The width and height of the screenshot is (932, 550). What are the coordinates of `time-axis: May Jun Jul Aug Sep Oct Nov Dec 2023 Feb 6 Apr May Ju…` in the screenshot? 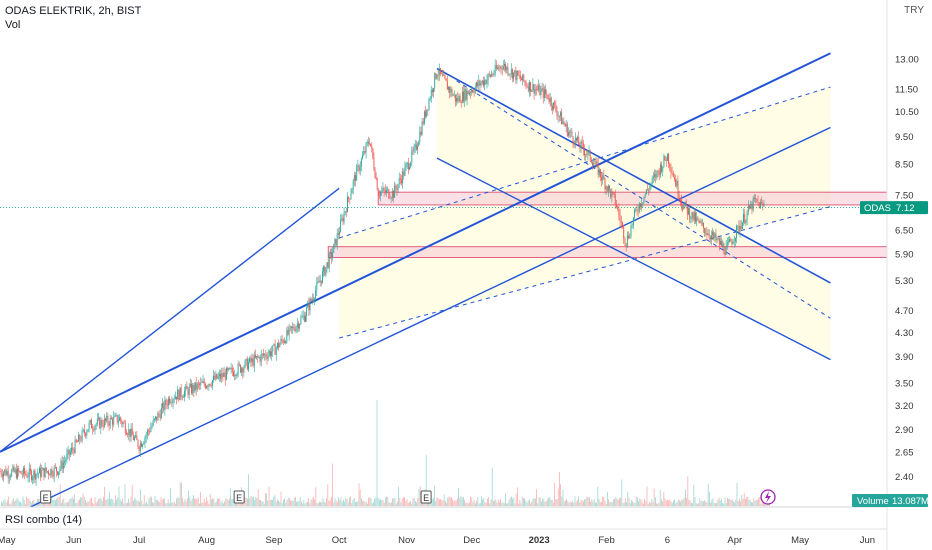 It's located at (437, 540).